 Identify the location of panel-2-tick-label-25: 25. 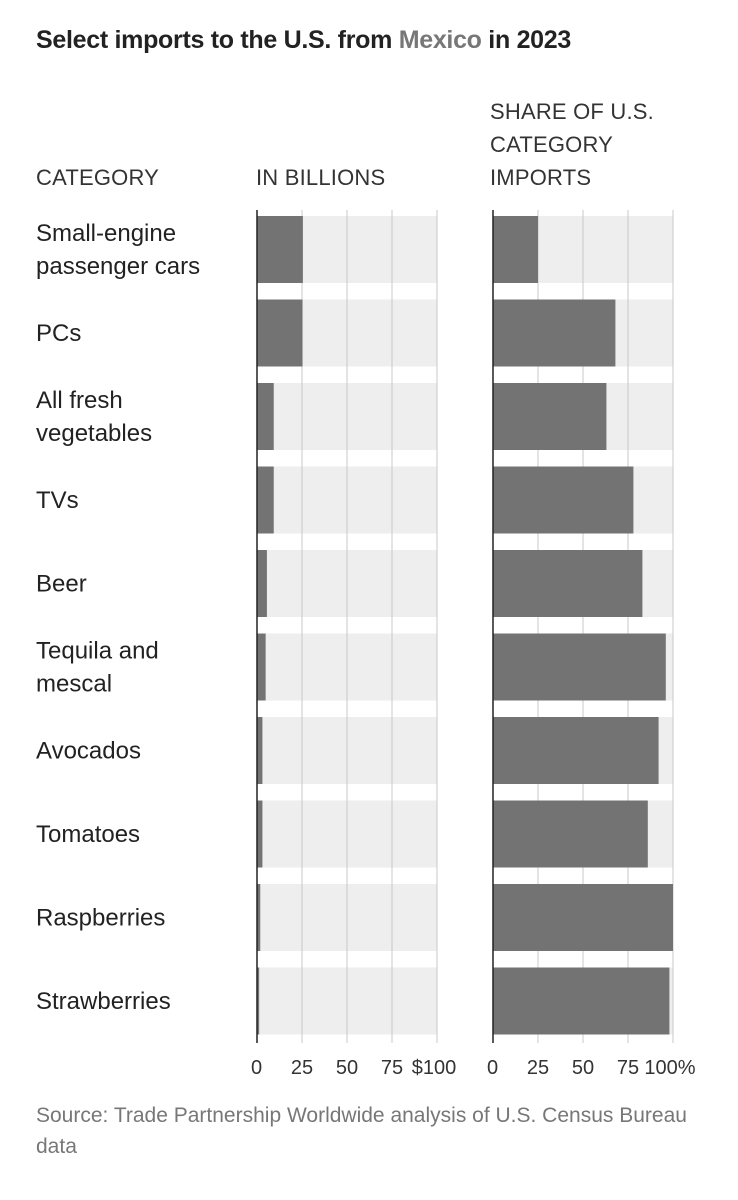
(538, 1068).